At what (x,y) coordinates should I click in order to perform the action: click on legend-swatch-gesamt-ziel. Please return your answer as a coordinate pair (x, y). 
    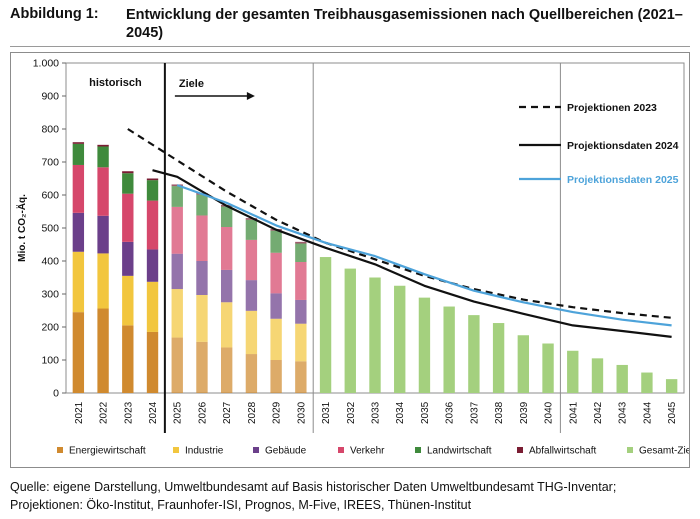
    Looking at the image, I should click on (630, 450).